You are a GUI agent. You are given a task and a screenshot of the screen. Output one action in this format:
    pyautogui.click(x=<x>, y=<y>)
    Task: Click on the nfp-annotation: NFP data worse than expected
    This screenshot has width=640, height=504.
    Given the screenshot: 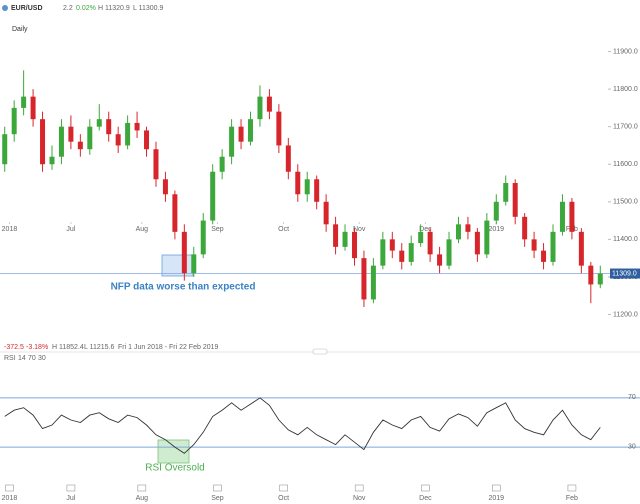 What is the action you would take?
    pyautogui.click(x=183, y=287)
    